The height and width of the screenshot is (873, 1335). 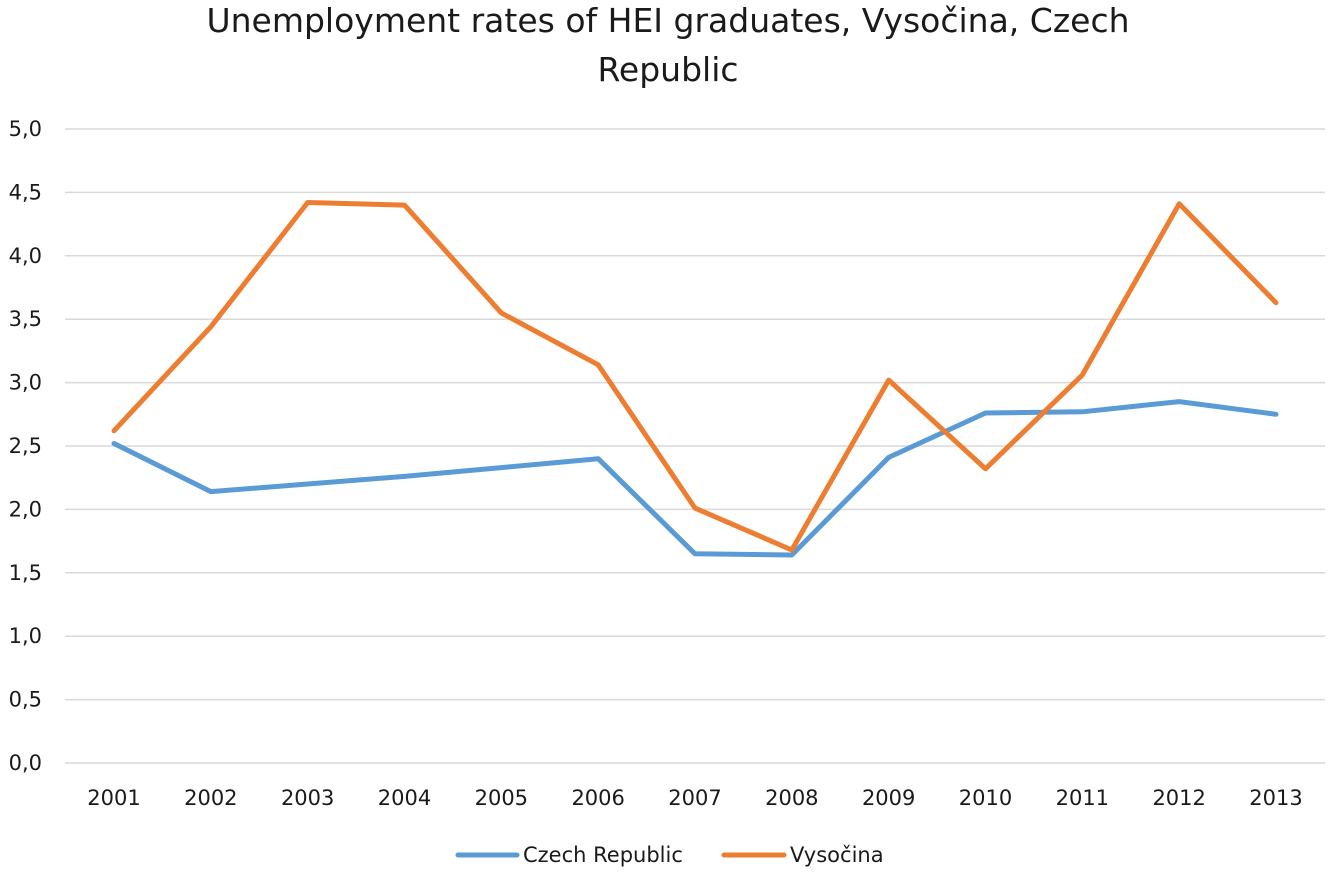 I want to click on x-tick-label: 2004, so click(x=404, y=798).